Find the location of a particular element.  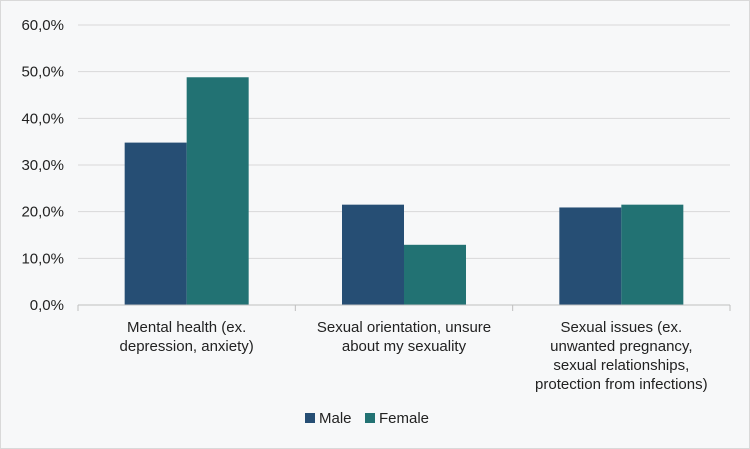

x-category-label-line: about my sexuality is located at coordinates (404, 346).